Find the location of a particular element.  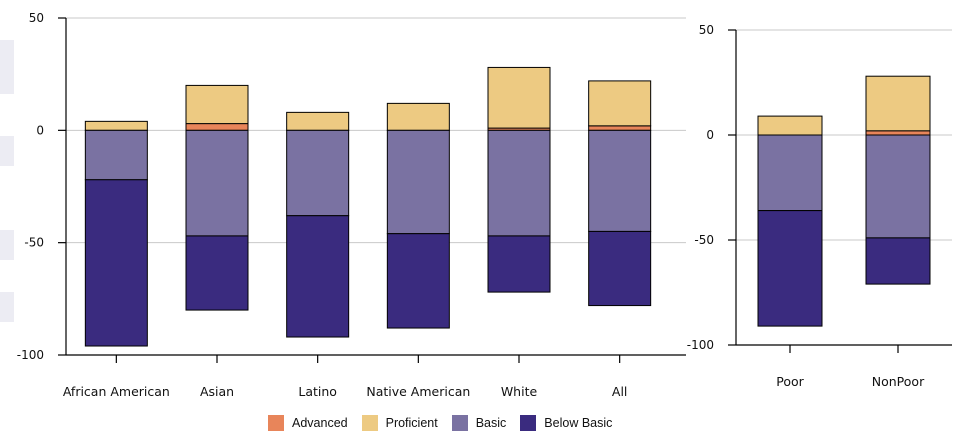

bar-latino-proficient is located at coordinates (318, 121).